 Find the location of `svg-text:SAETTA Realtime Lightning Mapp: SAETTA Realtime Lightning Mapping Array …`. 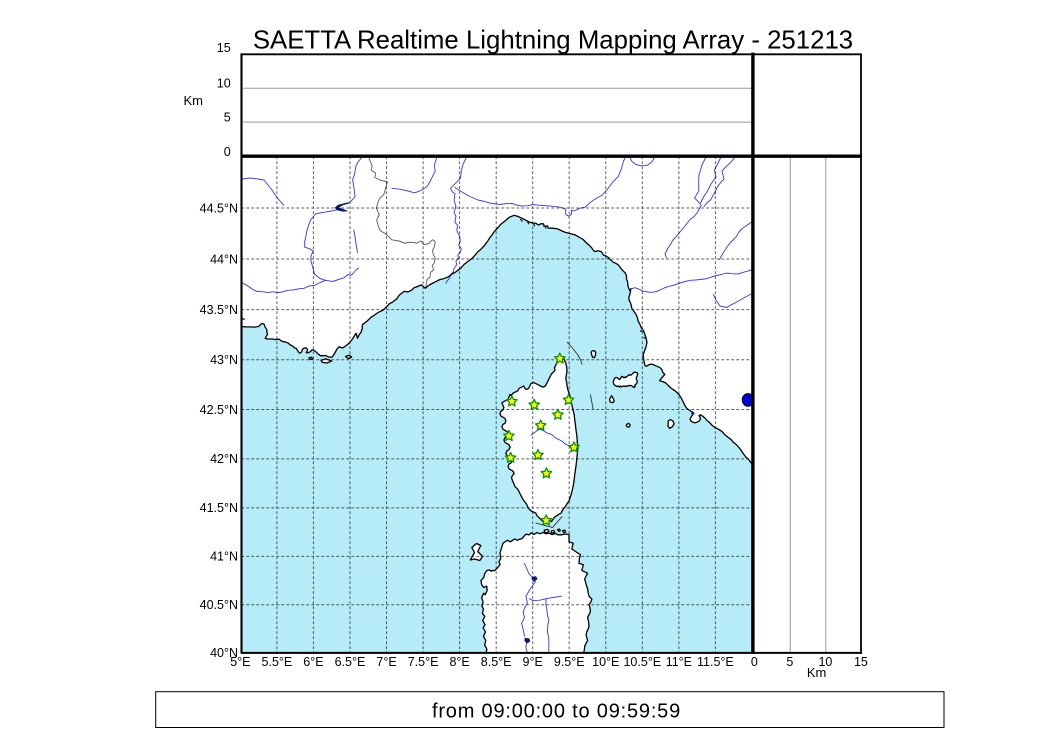

svg-text:SAETTA Realtime Lightning Mapp: SAETTA Realtime Lightning Mapping Array … is located at coordinates (553, 41).